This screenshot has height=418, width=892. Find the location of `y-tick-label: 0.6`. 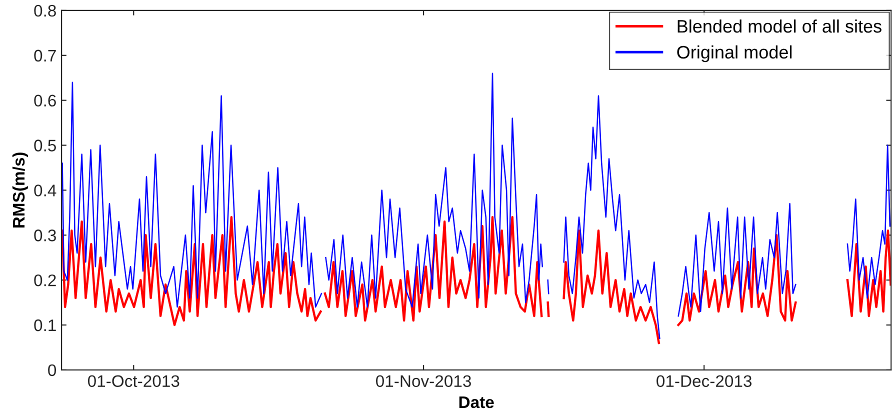

y-tick-label: 0.6 is located at coordinates (45, 100).